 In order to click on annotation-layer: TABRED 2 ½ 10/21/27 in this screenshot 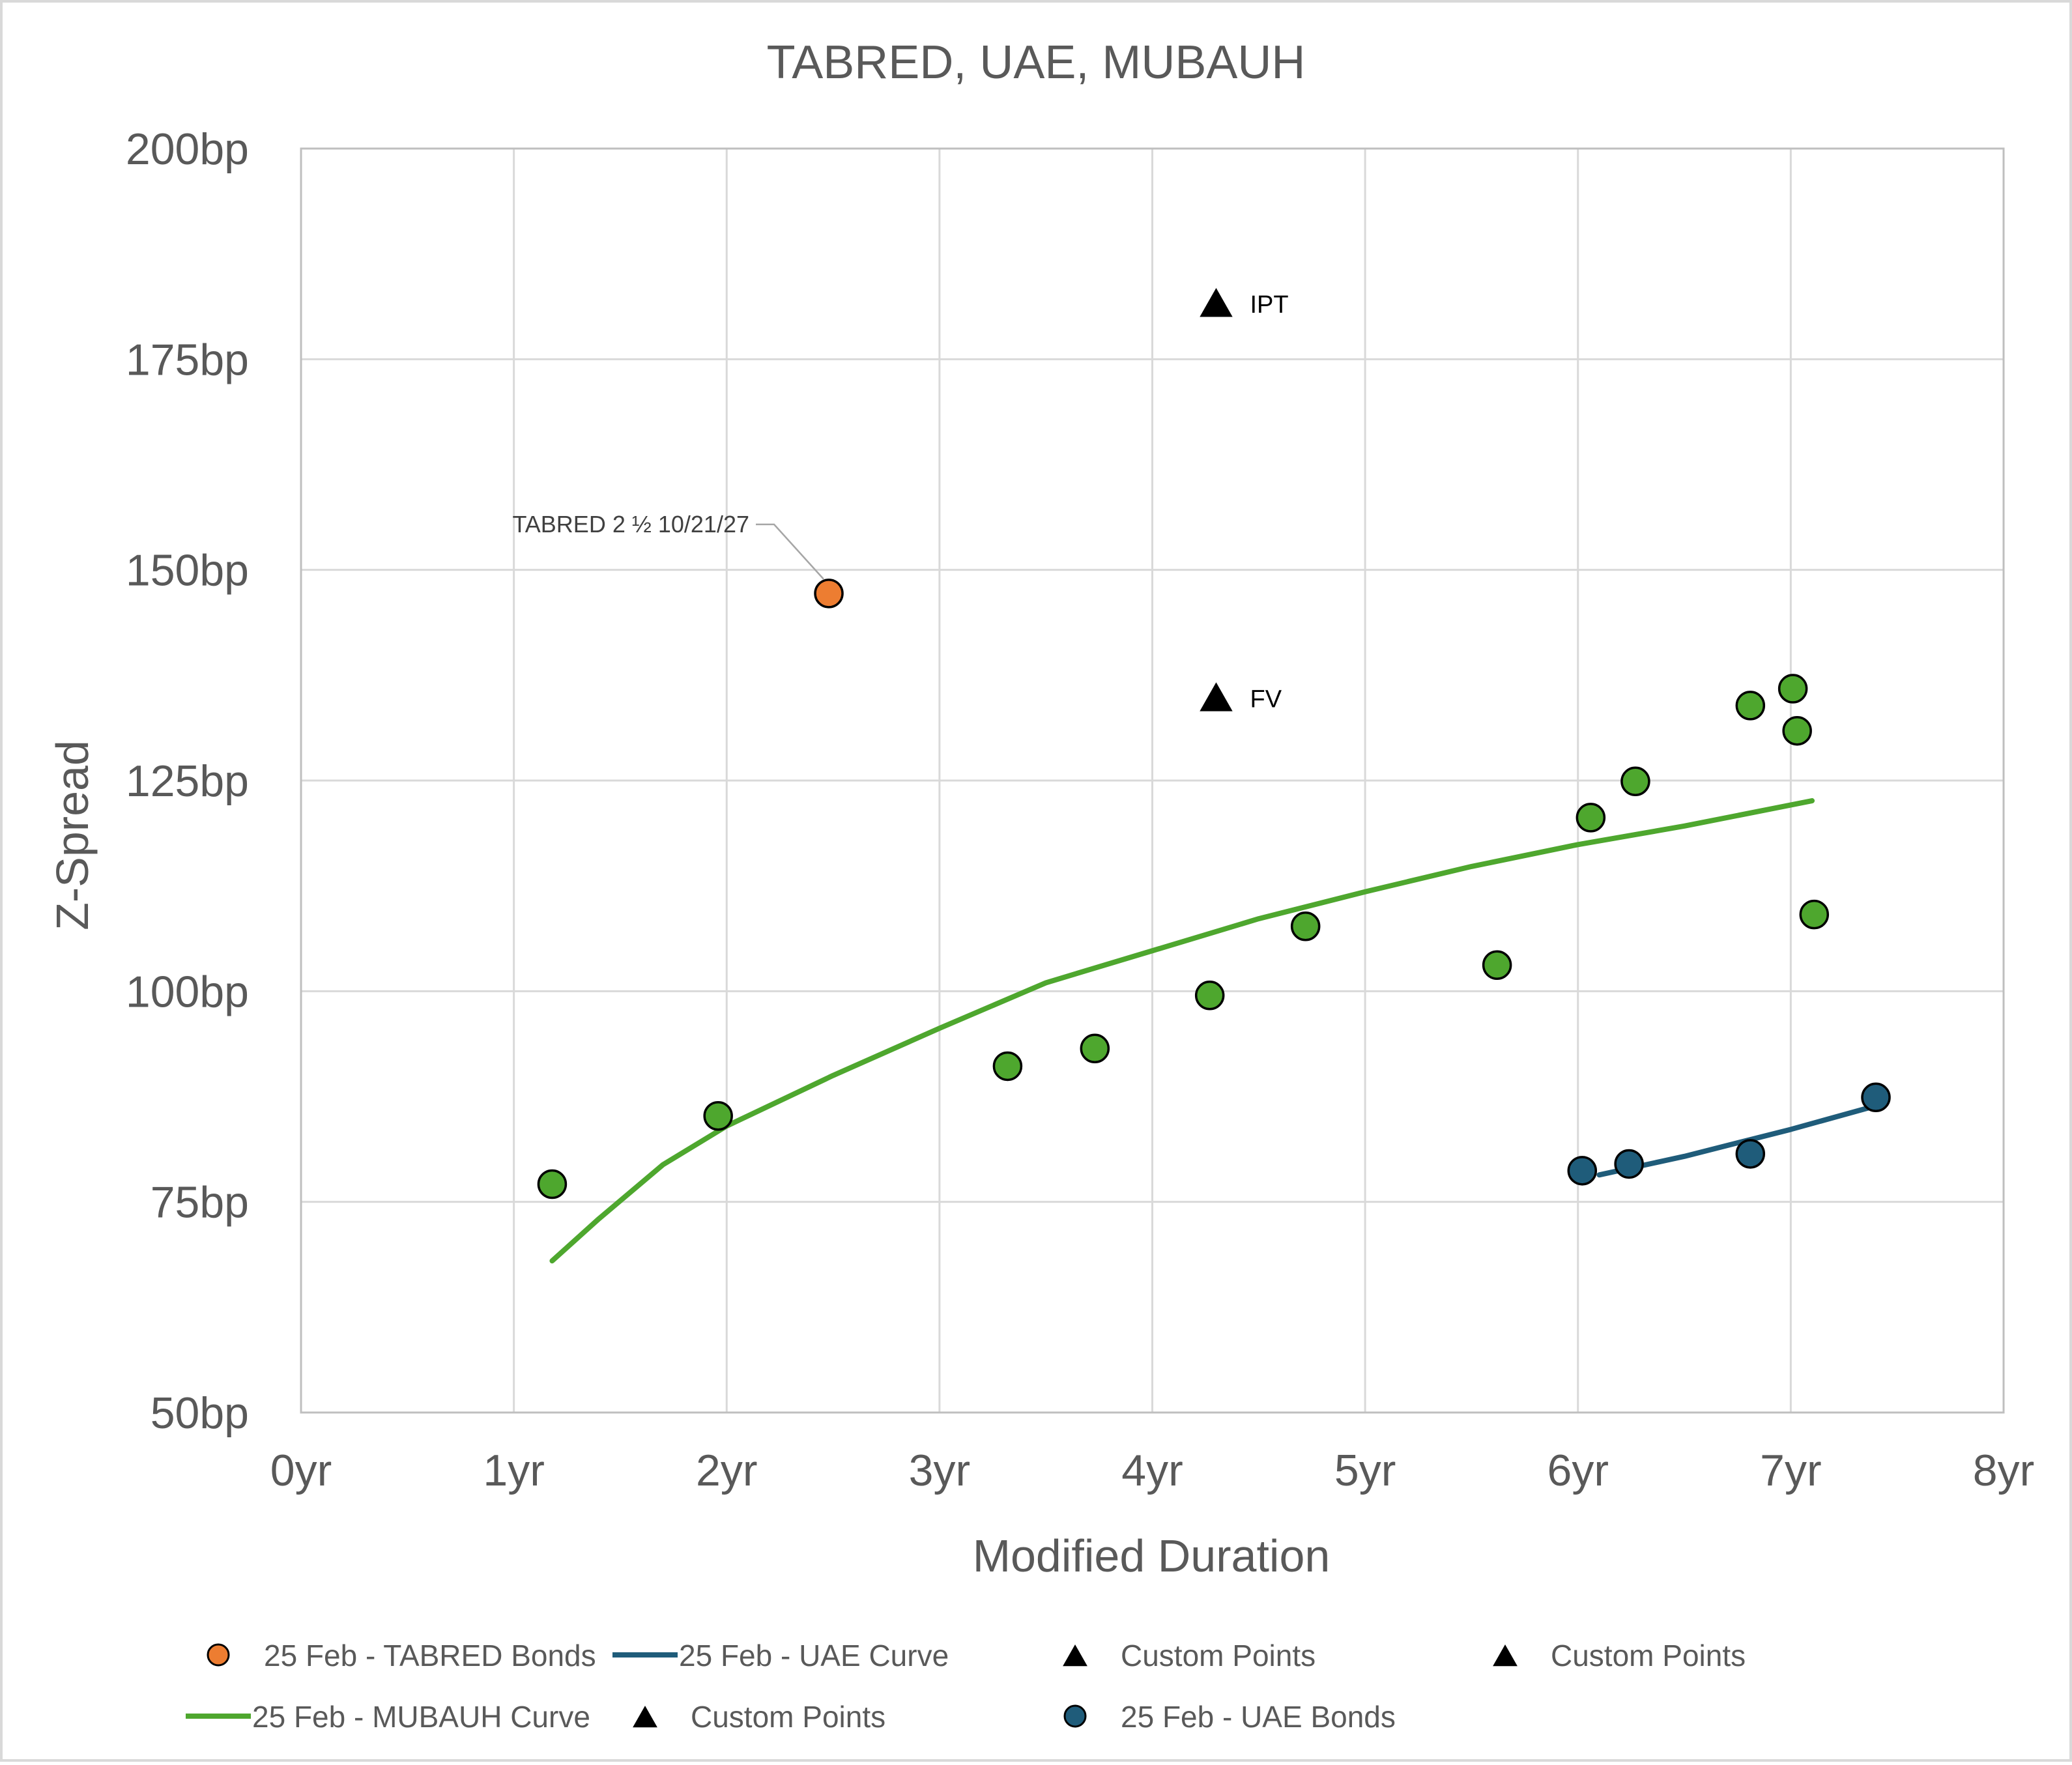, I will do `click(668, 545)`.